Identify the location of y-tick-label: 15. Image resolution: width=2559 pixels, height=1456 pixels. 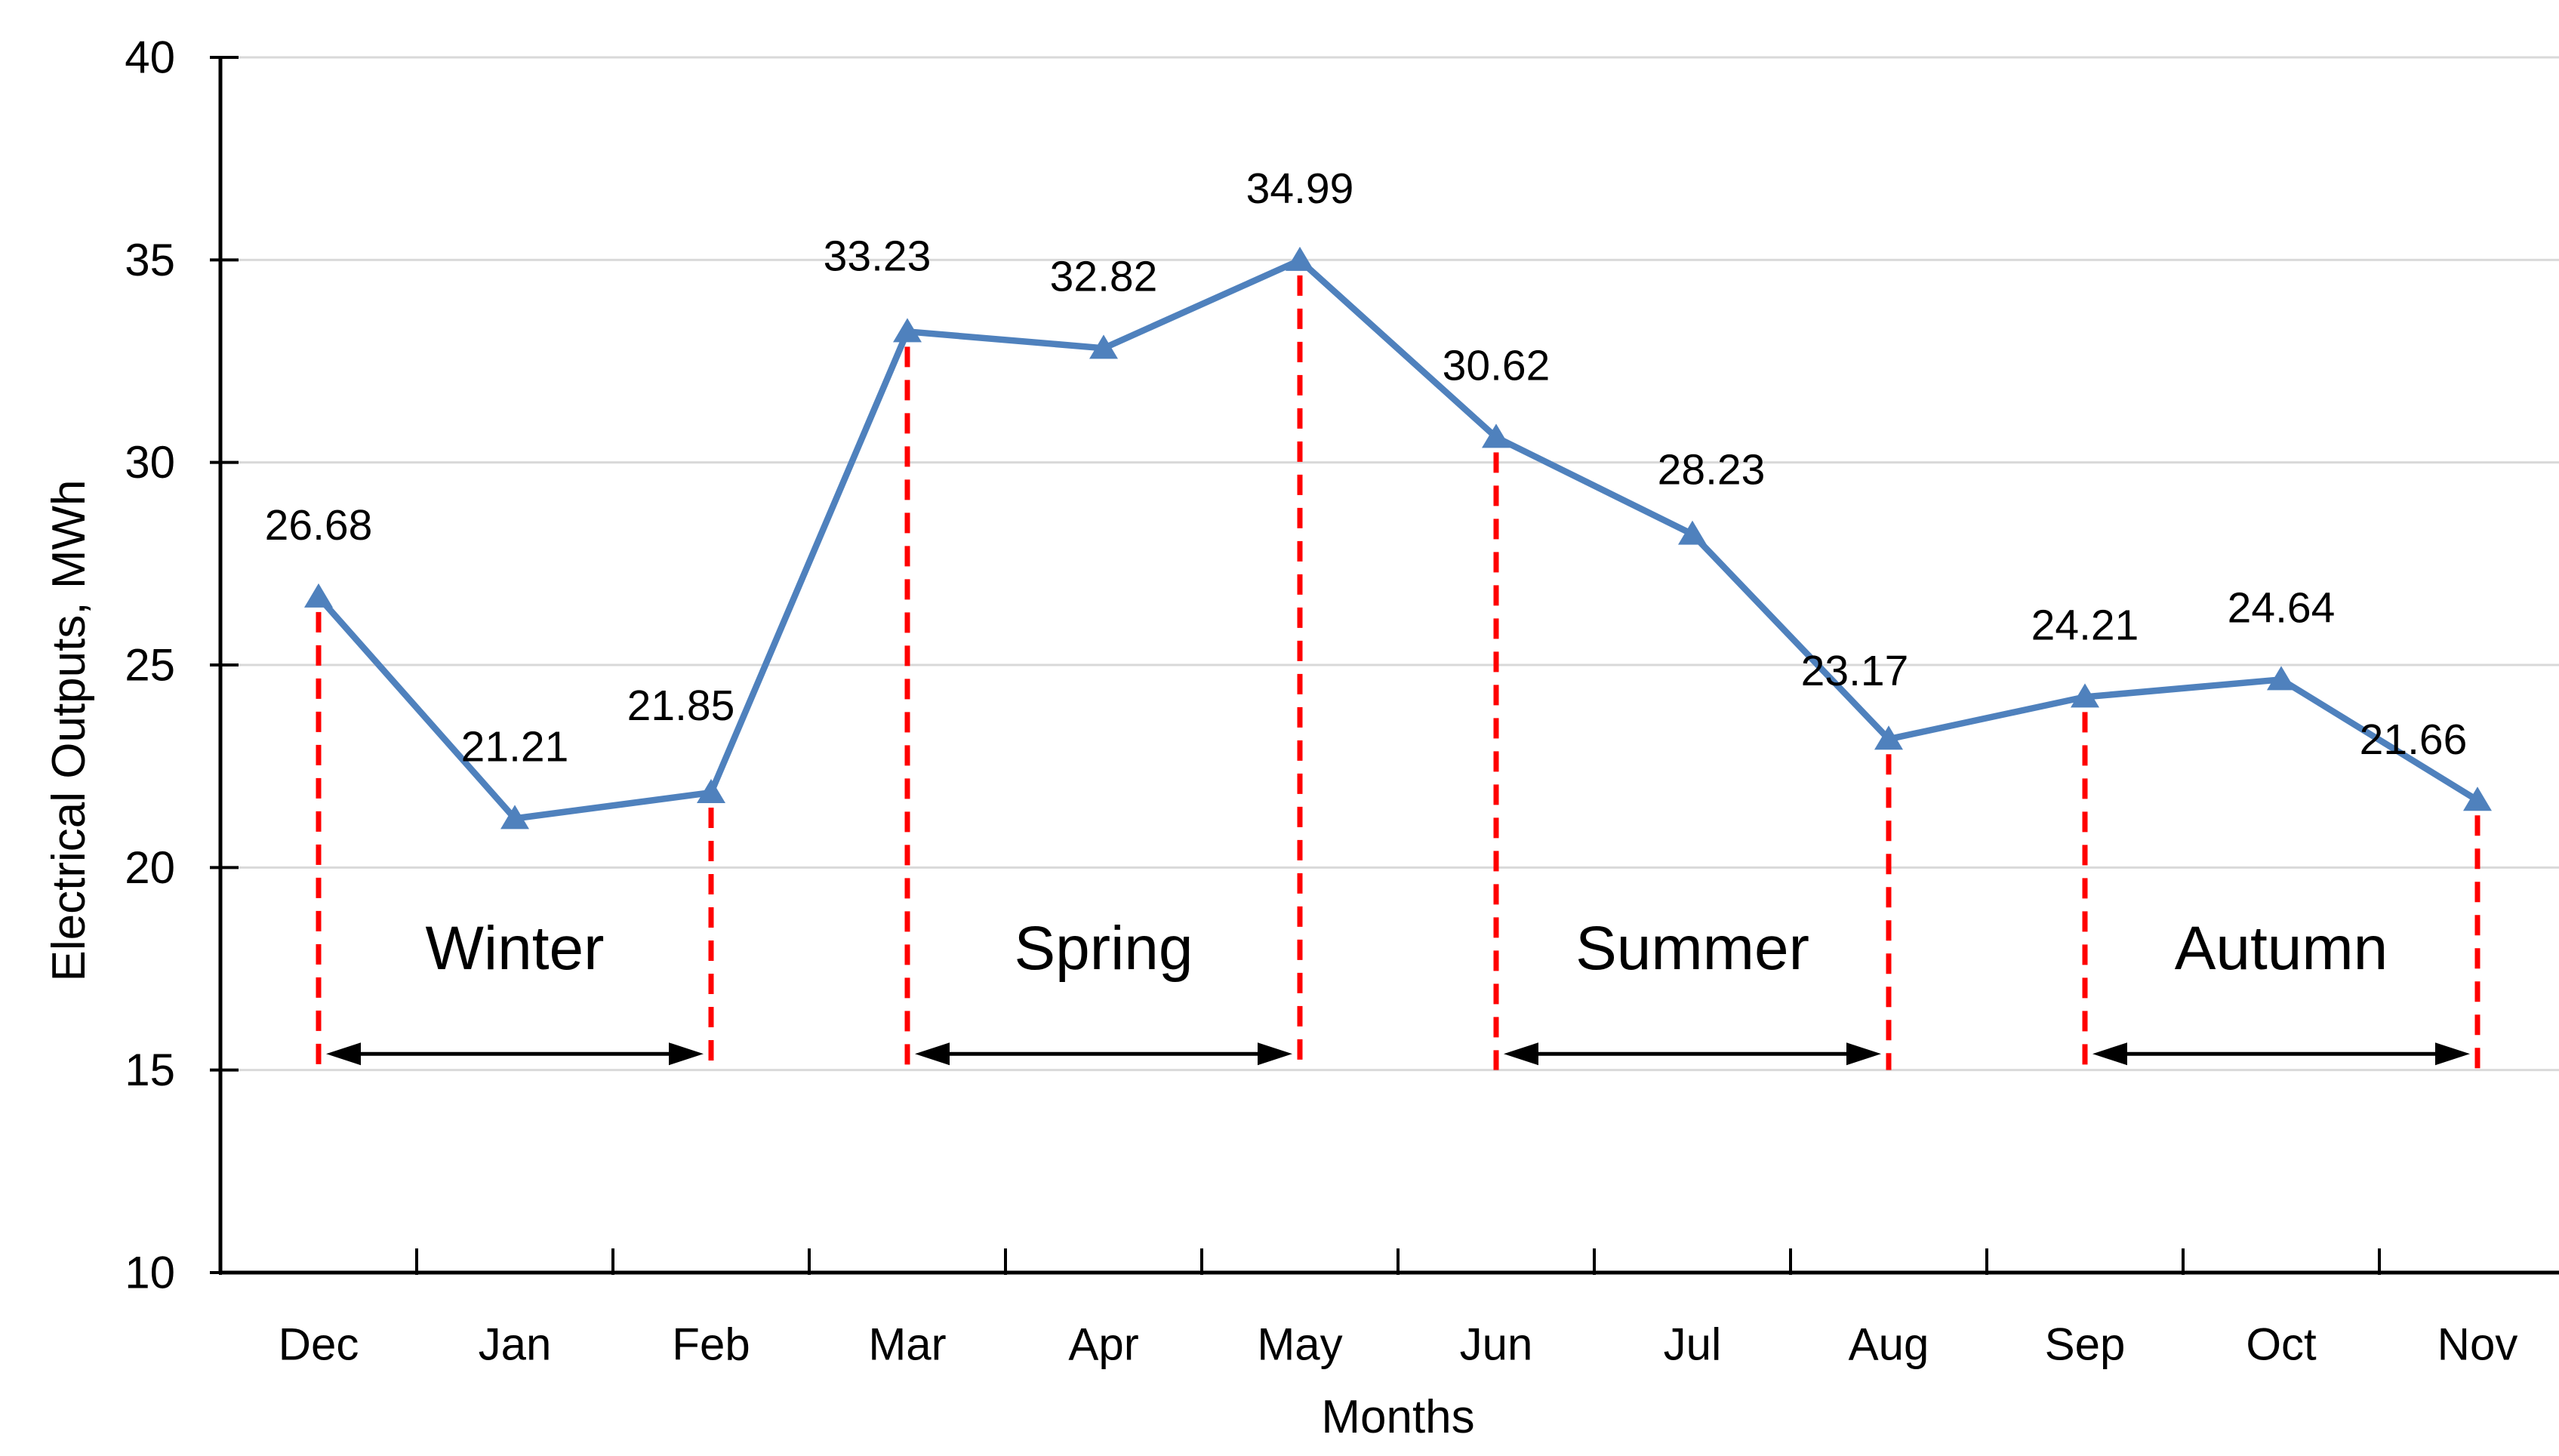
(150, 1070).